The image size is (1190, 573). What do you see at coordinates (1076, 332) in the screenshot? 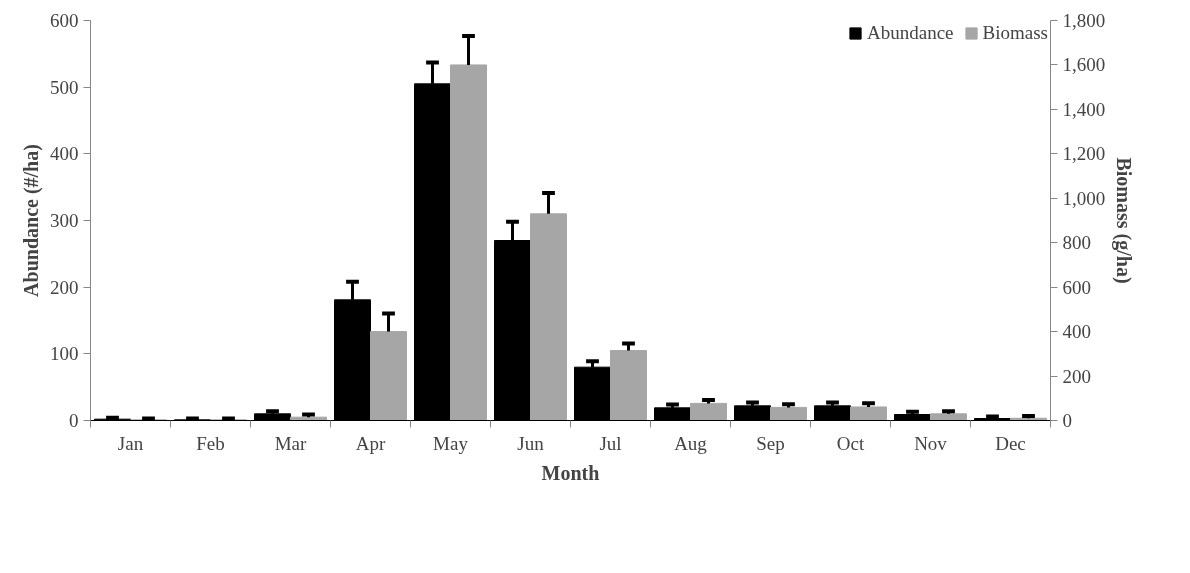
I see `y2-tick-label: 400` at bounding box center [1076, 332].